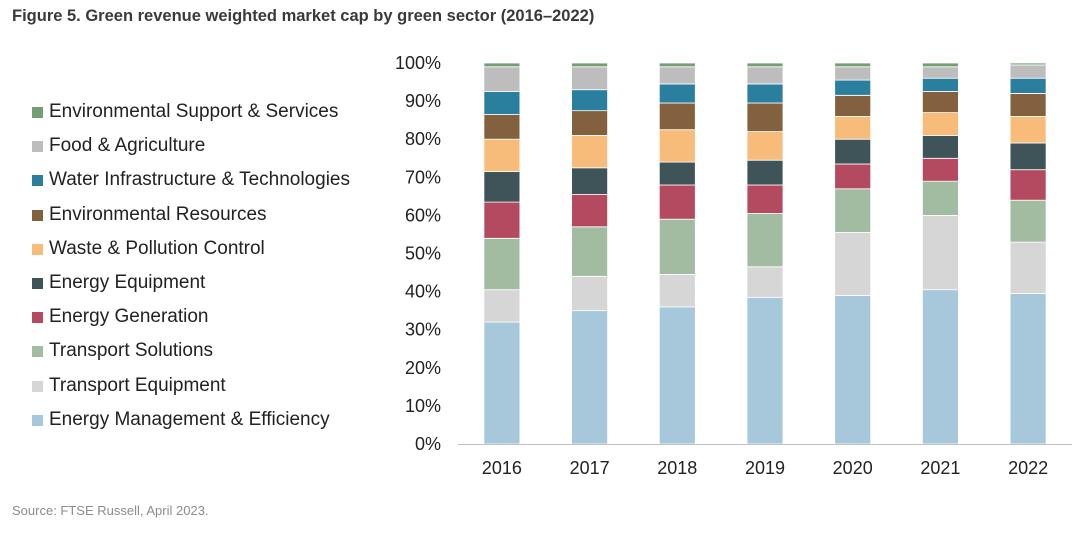  What do you see at coordinates (423, 406) in the screenshot?
I see `y-tick-label: 10%` at bounding box center [423, 406].